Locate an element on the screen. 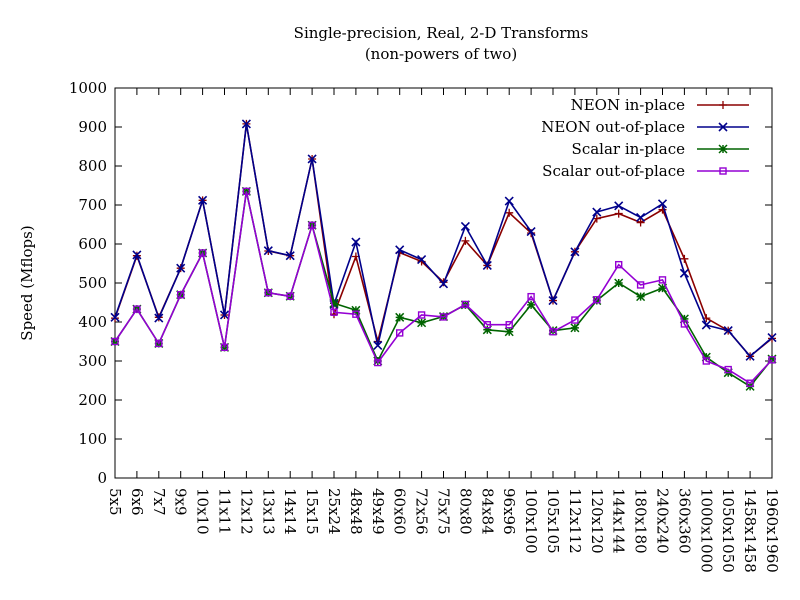 Image resolution: width=800 pixels, height=600 pixels. y-tick-label: 400 is located at coordinates (92, 322).